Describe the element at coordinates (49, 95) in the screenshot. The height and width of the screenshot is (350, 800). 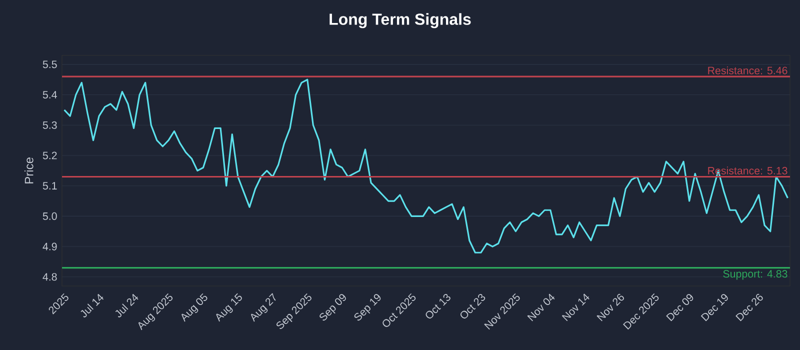
I see `y-tick-label: 5.4` at that location.